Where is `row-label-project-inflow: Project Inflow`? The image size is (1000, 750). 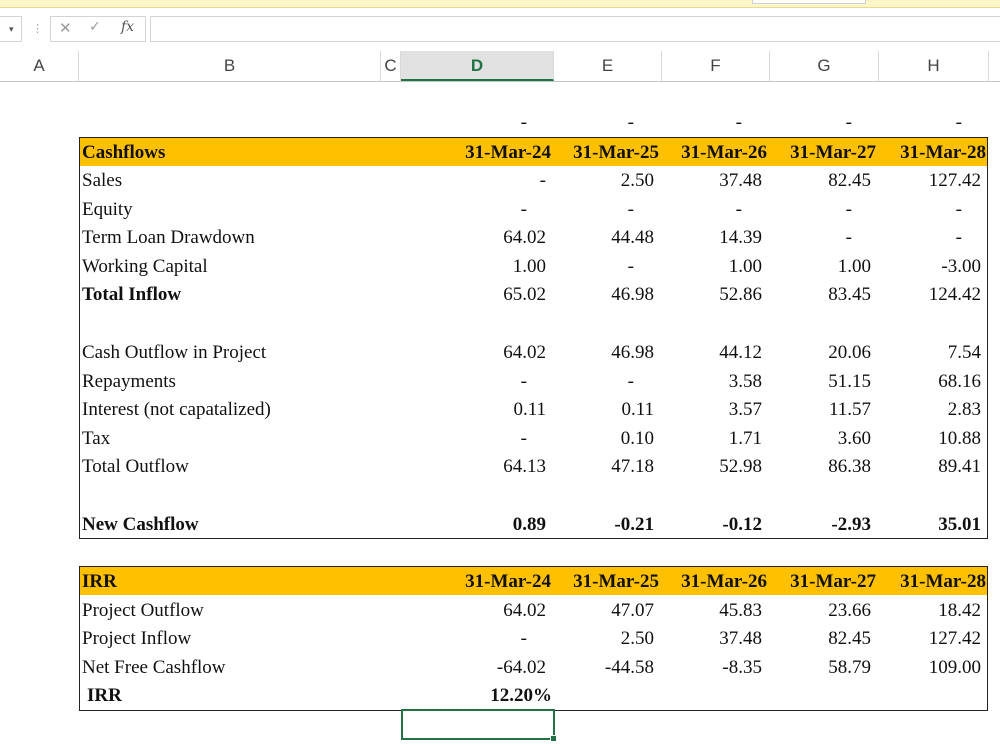
row-label-project-inflow: Project Inflow is located at coordinates (137, 638).